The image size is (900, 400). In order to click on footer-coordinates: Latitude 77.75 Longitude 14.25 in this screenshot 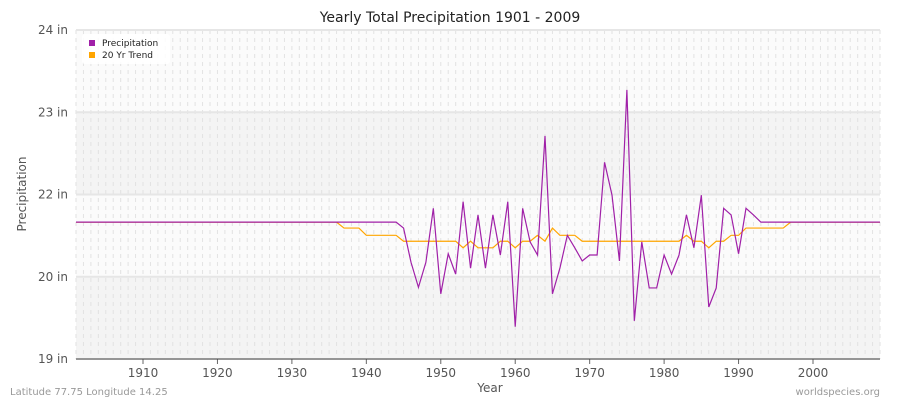, I will do `click(89, 392)`.